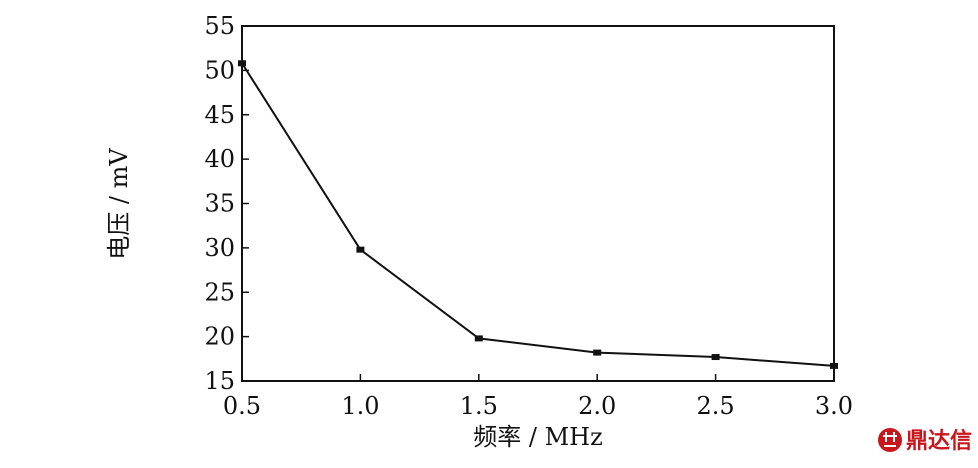 This screenshot has width=978, height=468. What do you see at coordinates (219, 204) in the screenshot?
I see `y-tick-label: 35` at bounding box center [219, 204].